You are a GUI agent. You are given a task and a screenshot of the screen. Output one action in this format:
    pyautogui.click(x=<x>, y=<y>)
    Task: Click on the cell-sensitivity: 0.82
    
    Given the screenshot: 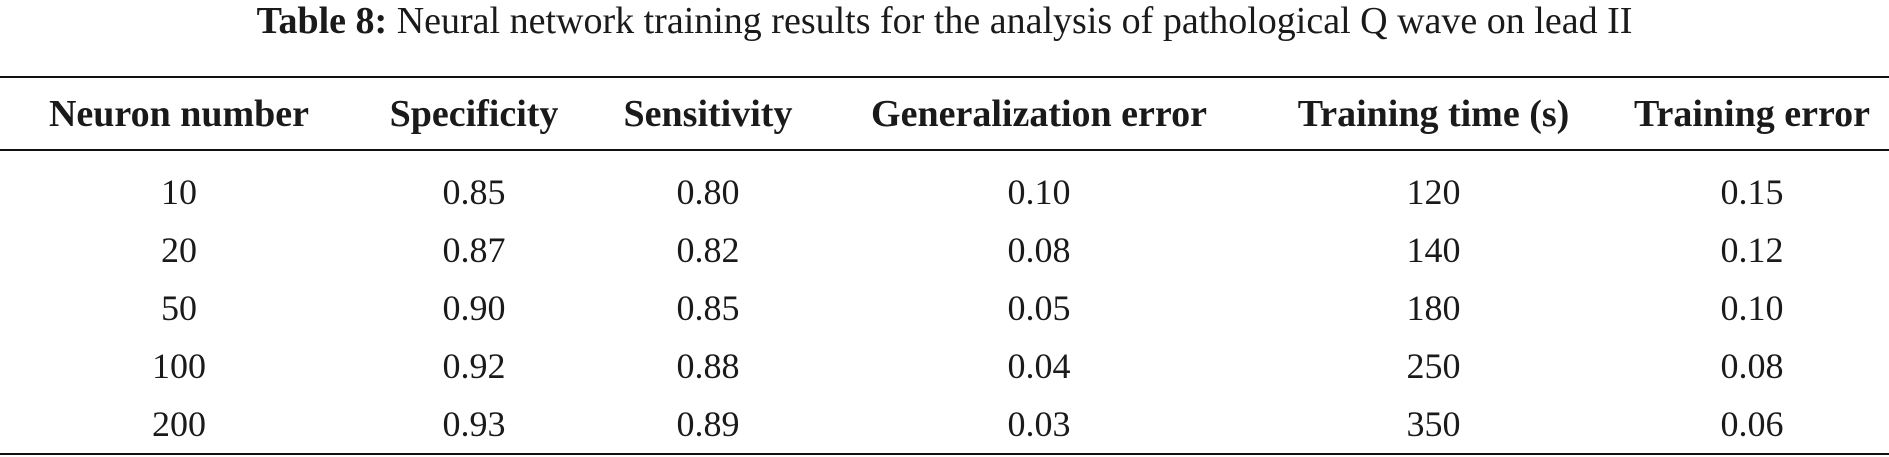 What is the action you would take?
    pyautogui.click(x=708, y=250)
    